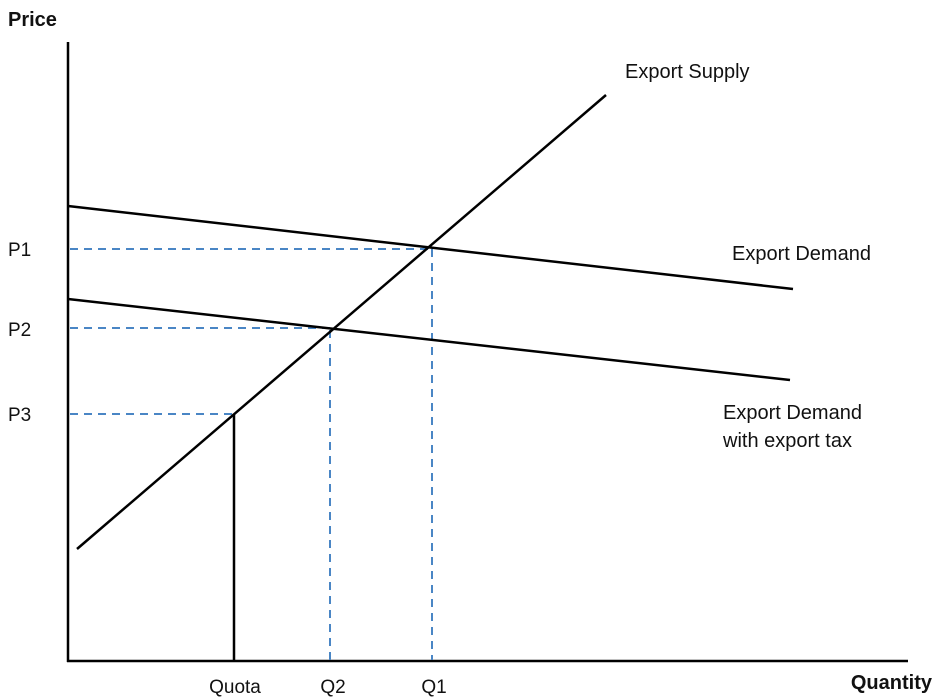 Image resolution: width=938 pixels, height=698 pixels. What do you see at coordinates (235, 687) in the screenshot?
I see `quantity-label-quota: Quota` at bounding box center [235, 687].